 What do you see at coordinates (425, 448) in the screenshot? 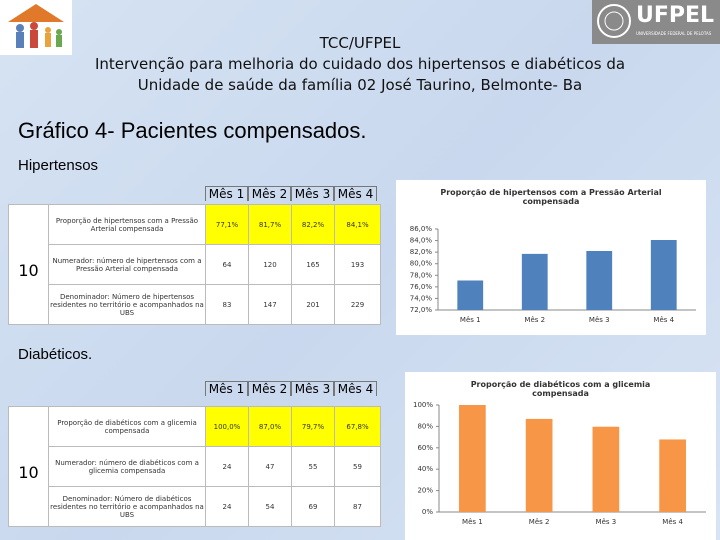
I see `y-tick-label: 60%` at bounding box center [425, 448].